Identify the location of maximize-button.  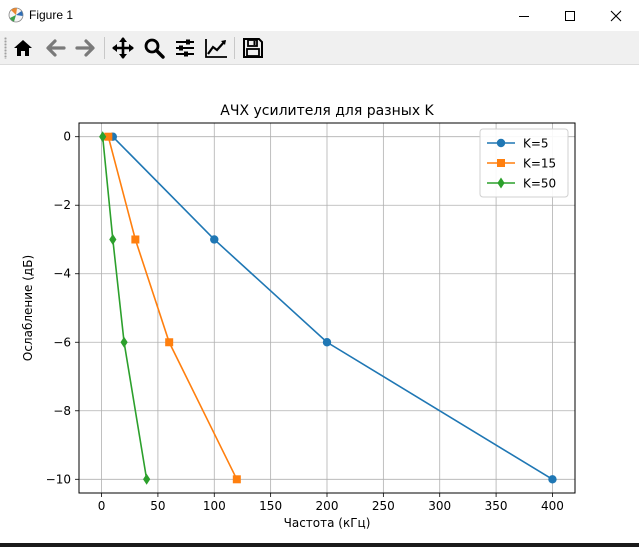
(570, 15).